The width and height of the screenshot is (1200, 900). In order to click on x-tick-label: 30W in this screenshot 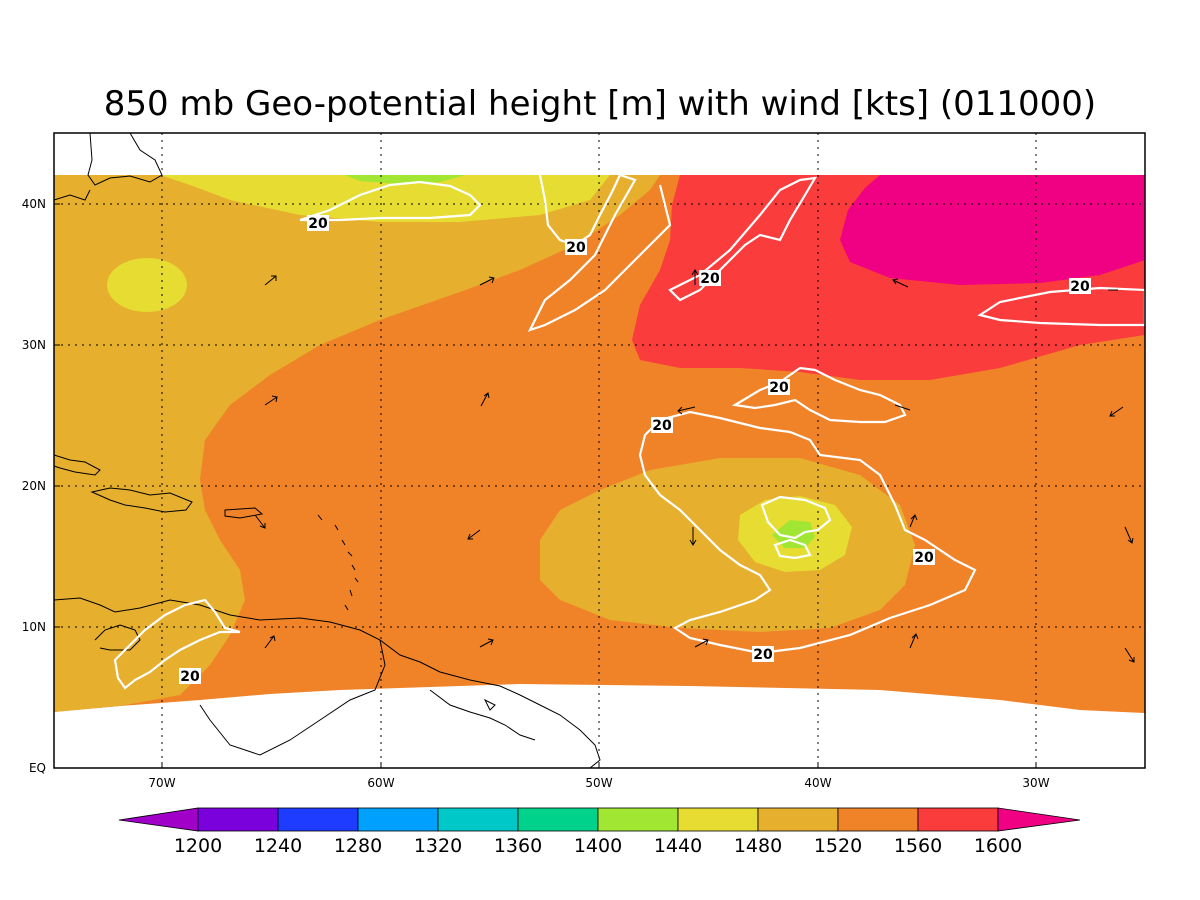, I will do `click(1035, 783)`.